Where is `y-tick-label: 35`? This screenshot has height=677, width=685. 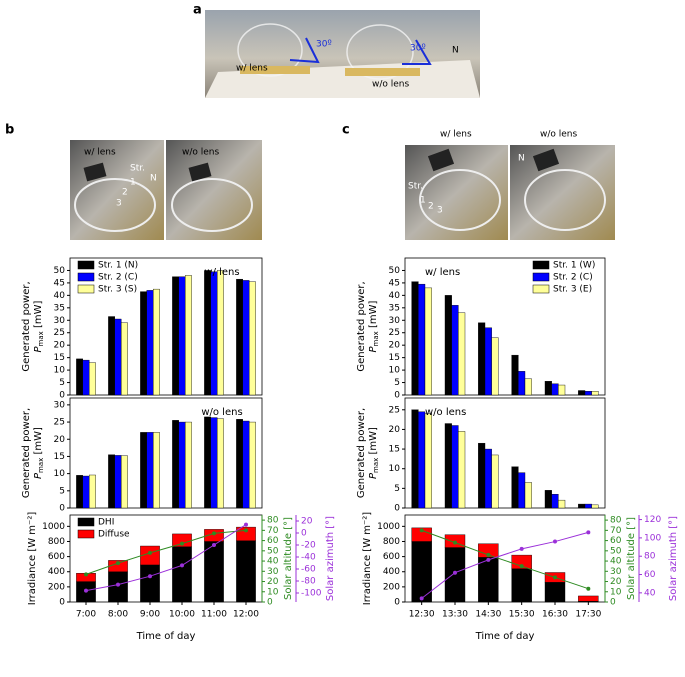 y-tick-label: 35 is located at coordinates (59, 308).